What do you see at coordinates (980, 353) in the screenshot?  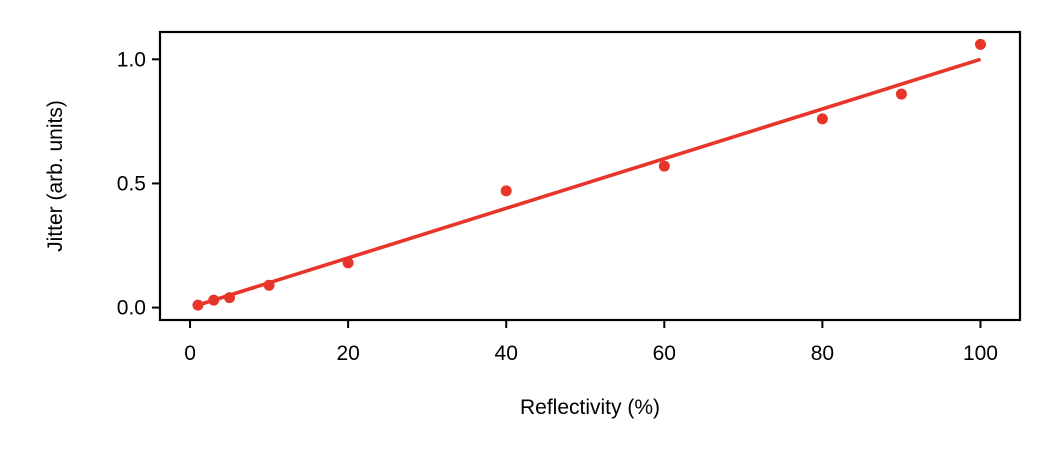 I see `x-tick-label: 100` at bounding box center [980, 353].